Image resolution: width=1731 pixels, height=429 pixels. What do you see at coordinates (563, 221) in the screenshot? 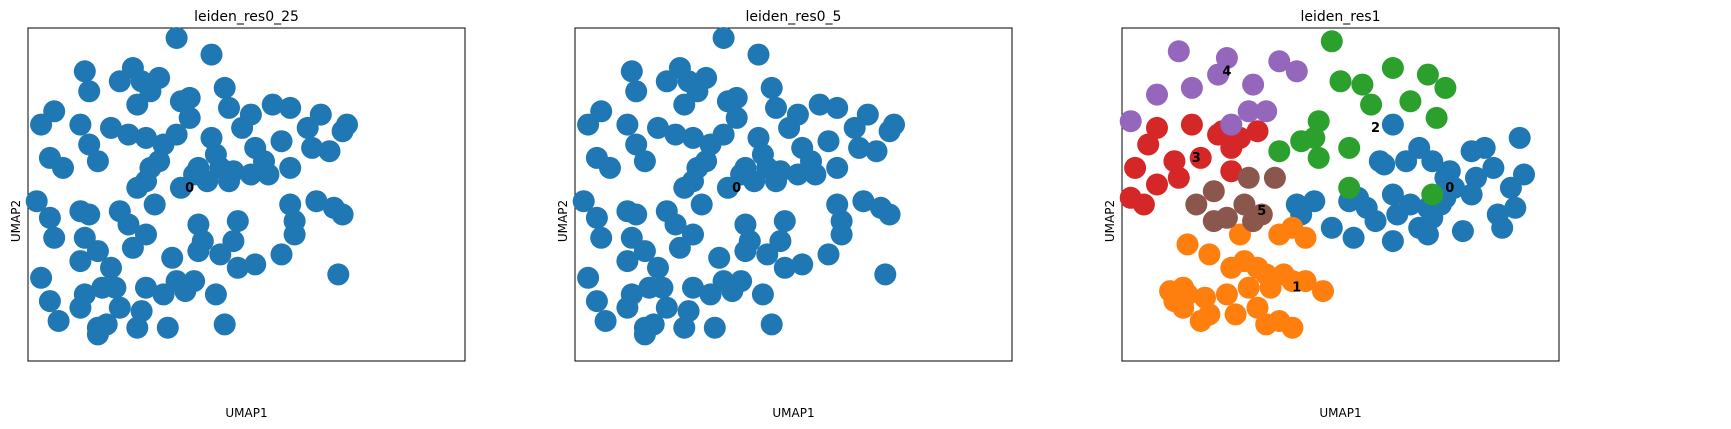
I see `y-axis-label: UMAP2` at bounding box center [563, 221].